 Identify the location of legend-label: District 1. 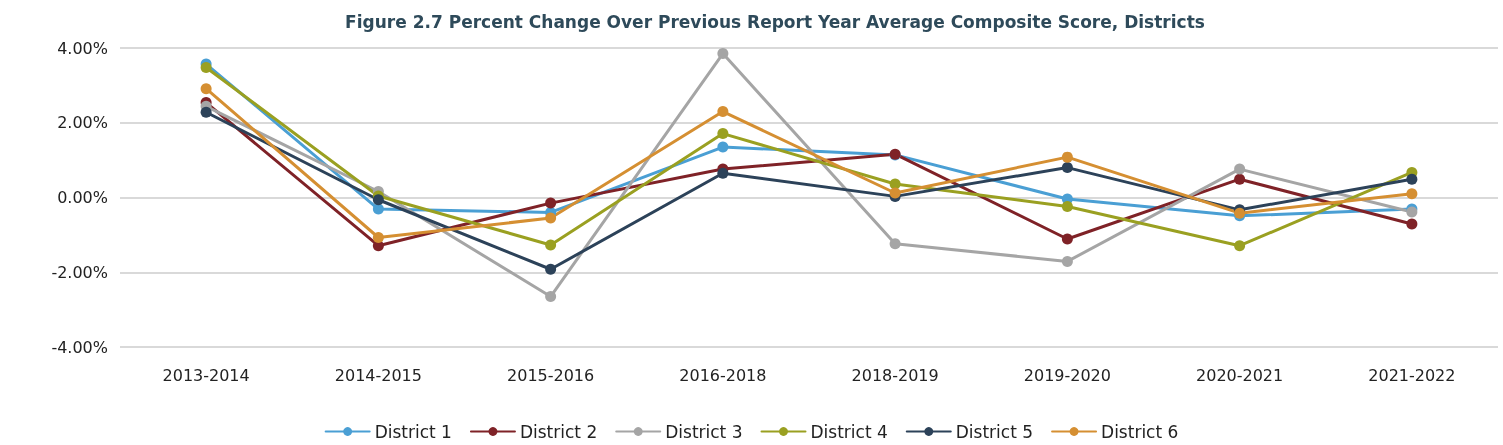
(413, 431).